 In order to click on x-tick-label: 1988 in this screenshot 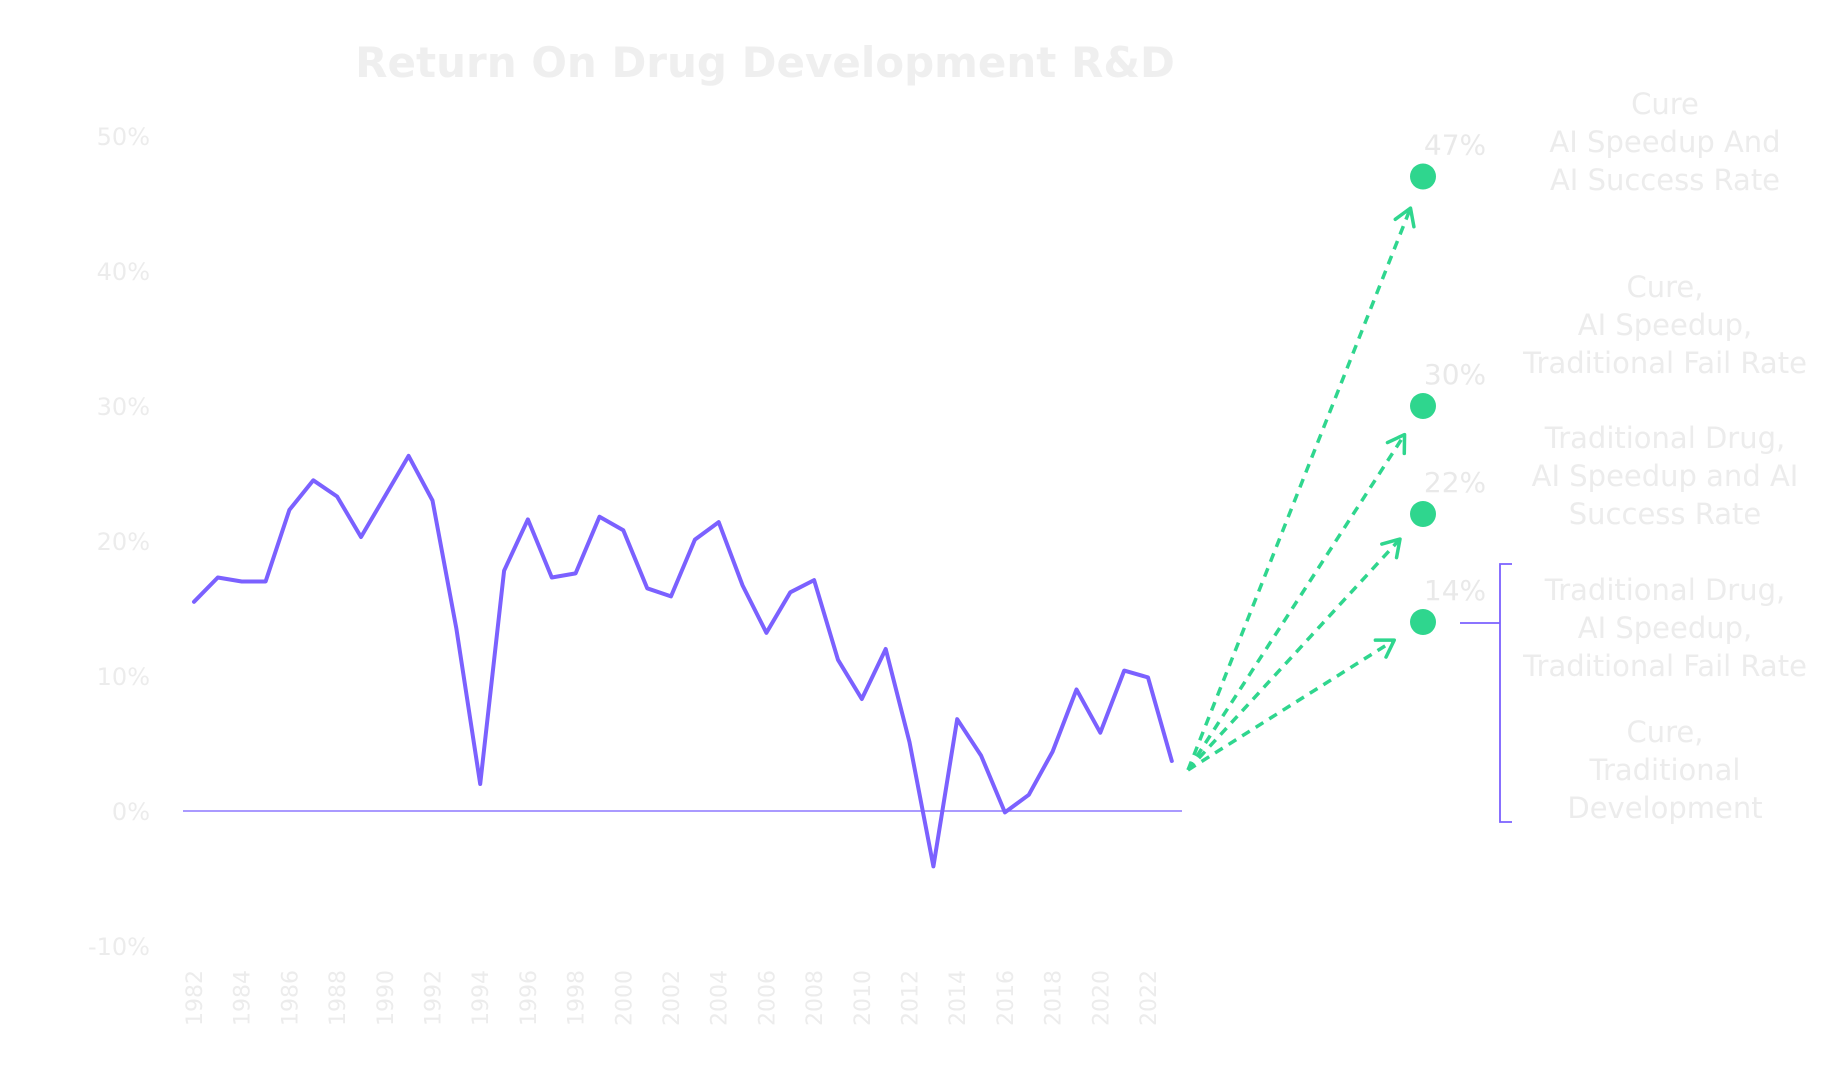, I will do `click(338, 998)`.